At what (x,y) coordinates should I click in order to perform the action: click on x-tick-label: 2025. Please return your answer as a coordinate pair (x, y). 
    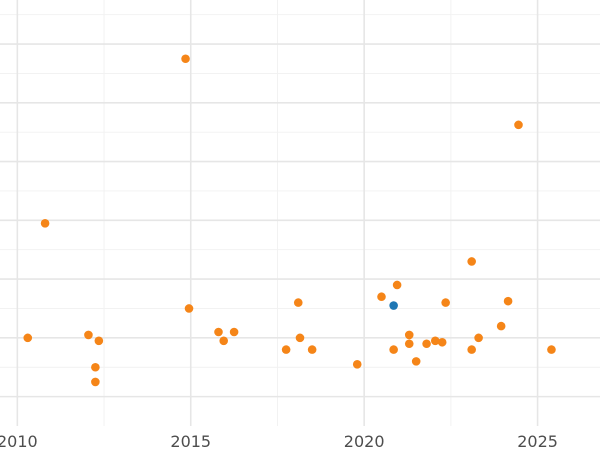
    Looking at the image, I should click on (537, 441).